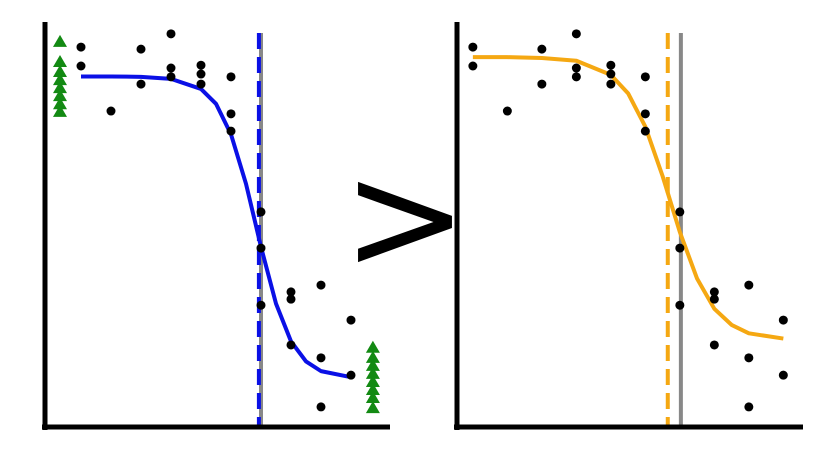 The image size is (831, 471). Describe the element at coordinates (405, 218) in the screenshot. I see `comparison-sign: >` at that location.